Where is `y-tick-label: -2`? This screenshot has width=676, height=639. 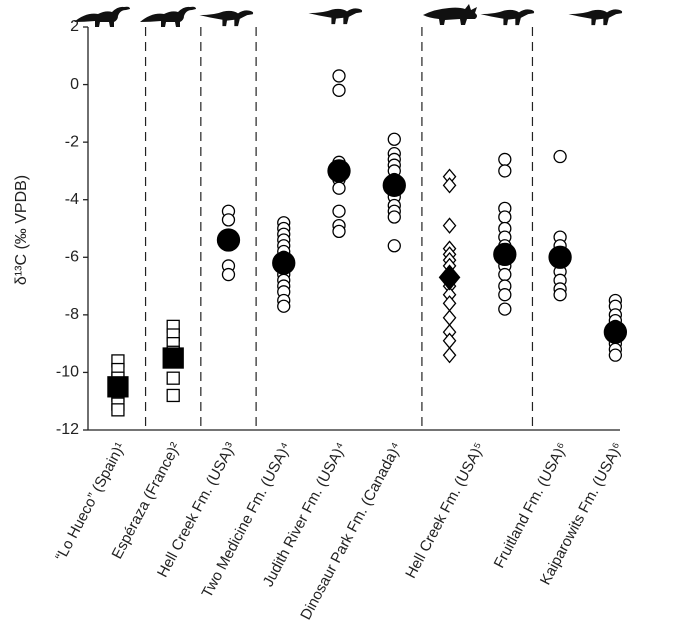
y-tick-label: -2 is located at coordinates (72, 141).